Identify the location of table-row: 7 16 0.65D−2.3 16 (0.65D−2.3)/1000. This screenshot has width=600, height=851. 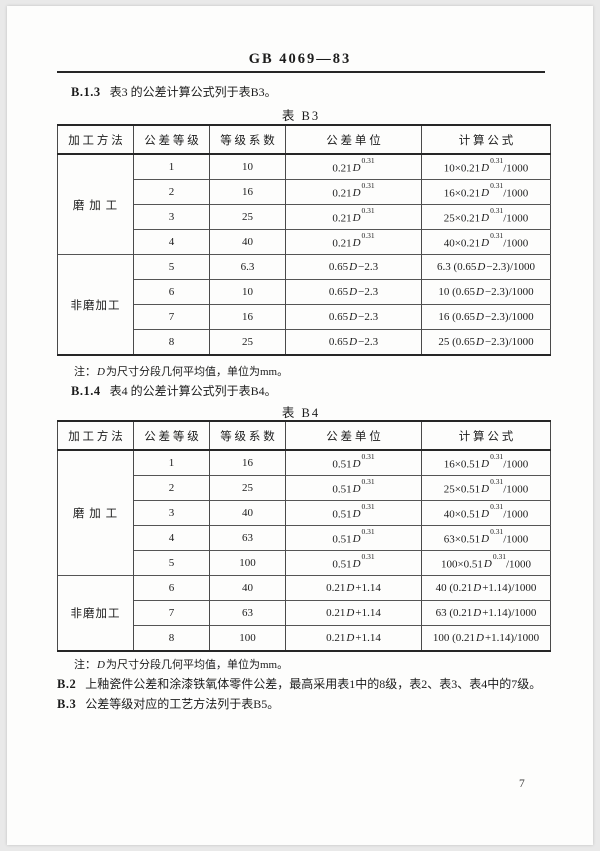
(304, 317).